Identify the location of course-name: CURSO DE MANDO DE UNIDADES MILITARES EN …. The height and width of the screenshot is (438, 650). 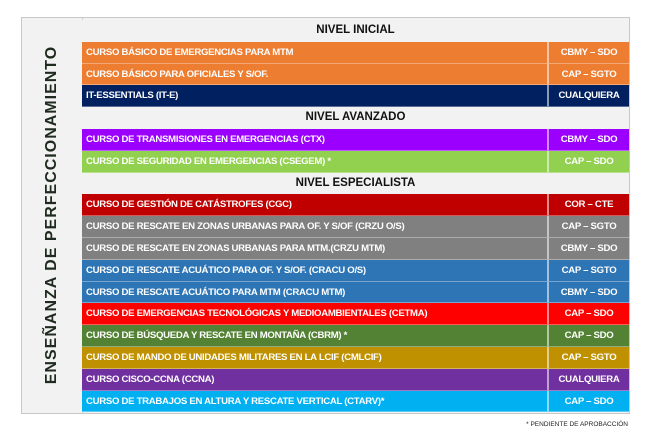
(314, 358).